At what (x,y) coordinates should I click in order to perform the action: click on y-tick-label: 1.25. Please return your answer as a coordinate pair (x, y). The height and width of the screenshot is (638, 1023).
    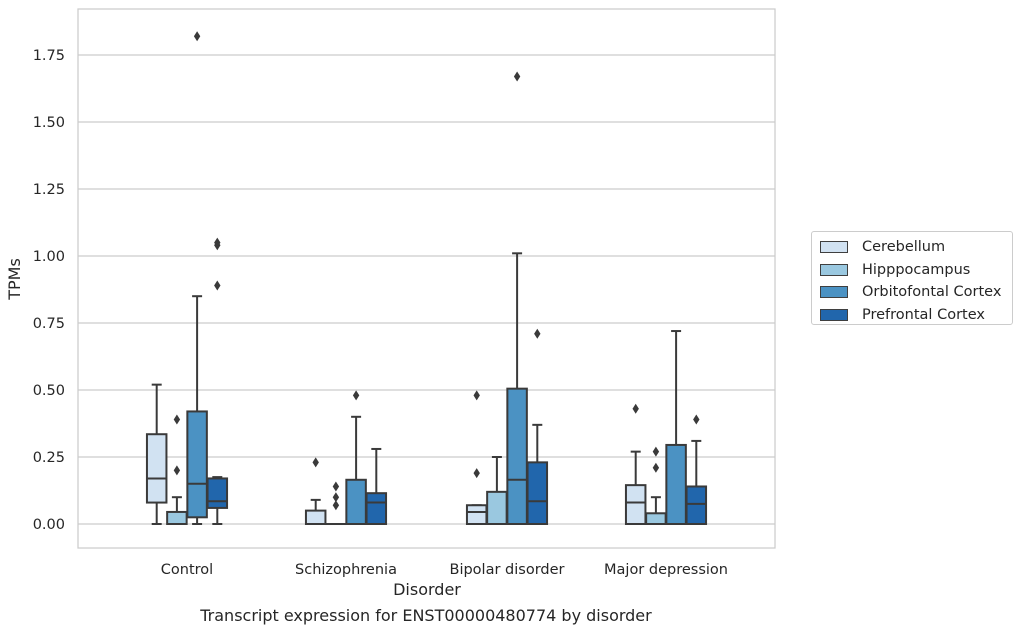
    Looking at the image, I should click on (49, 190).